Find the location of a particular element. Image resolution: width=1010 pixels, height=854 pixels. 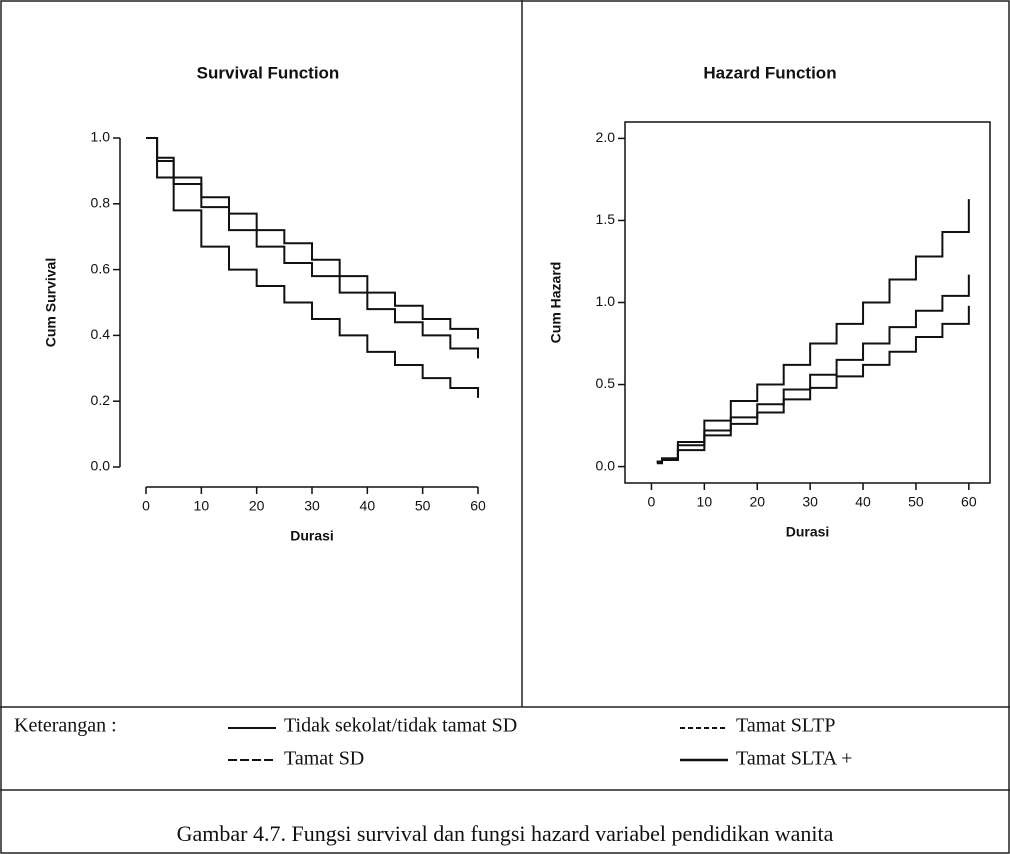

y-tick-label: 0.6 is located at coordinates (101, 268).